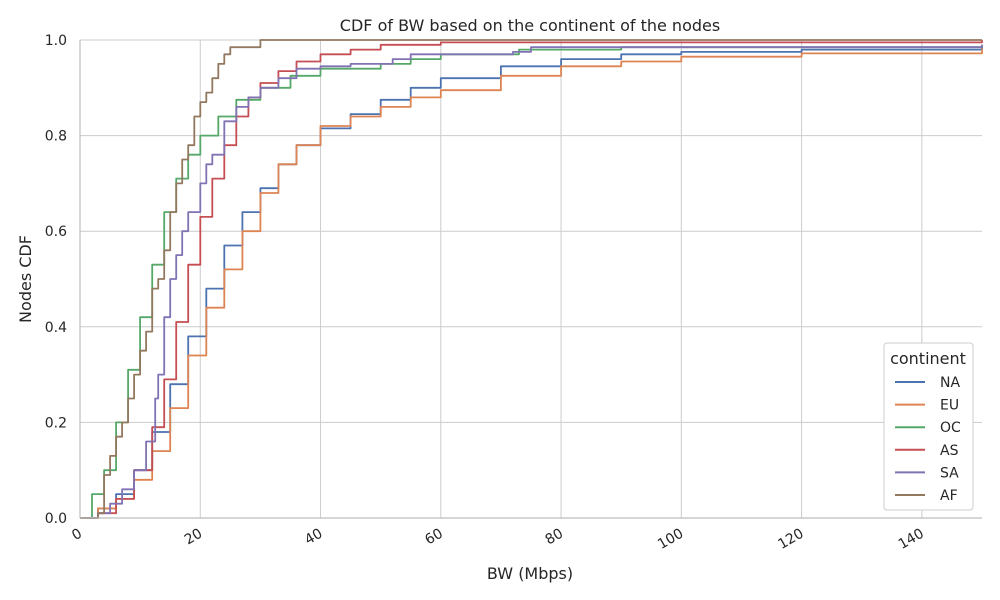 The width and height of the screenshot is (1000, 600). I want to click on legend-item-oc: OC, so click(928, 428).